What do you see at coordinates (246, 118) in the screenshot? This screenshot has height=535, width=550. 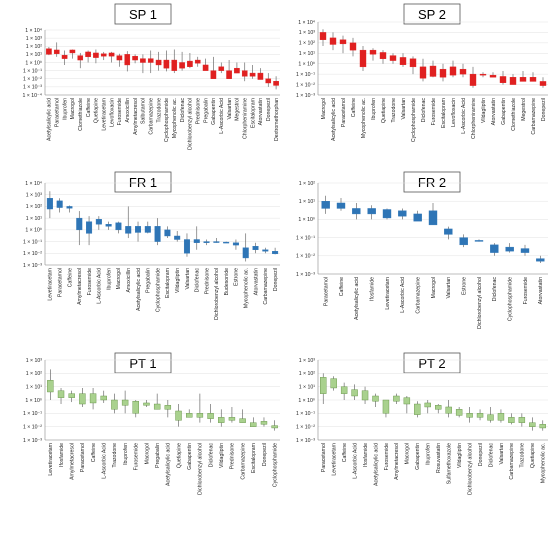 I see `category-label: Chlorpheniramine` at bounding box center [246, 118].